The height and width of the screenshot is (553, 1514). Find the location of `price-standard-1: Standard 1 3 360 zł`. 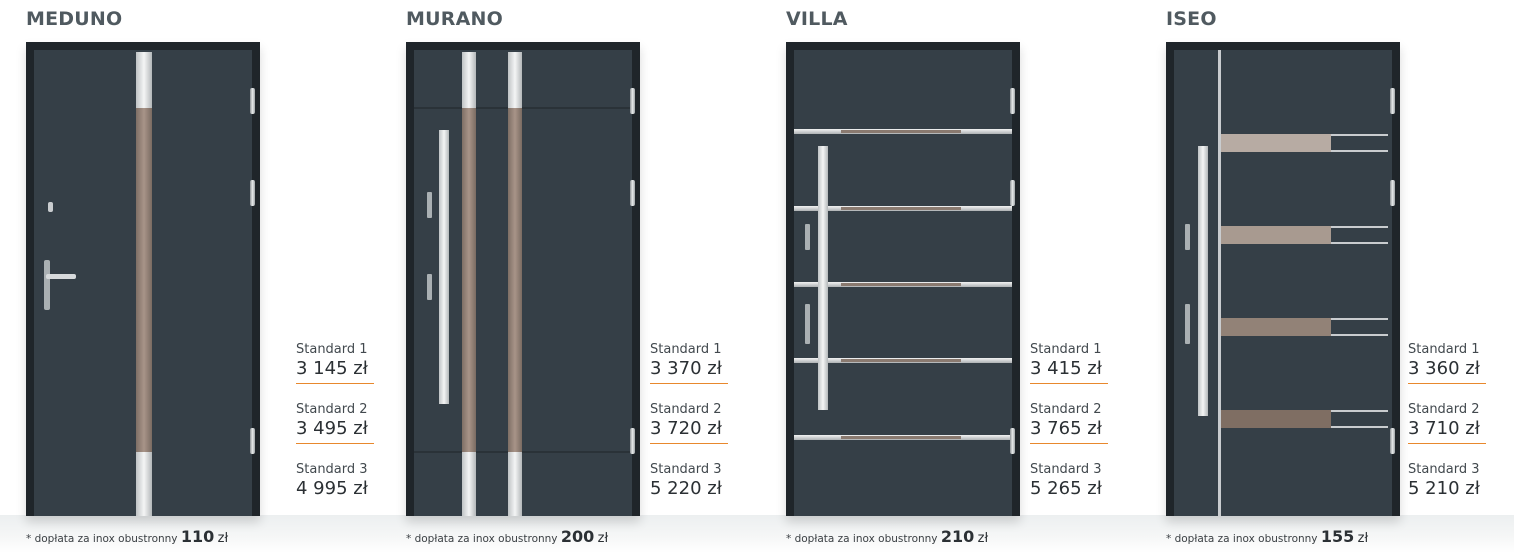

price-standard-1: Standard 1 3 360 zł is located at coordinates (1449, 372).